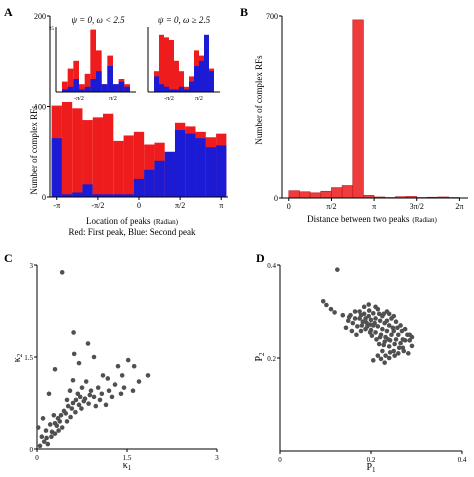 Image resolution: width=474 pixels, height=477 pixels. What do you see at coordinates (462, 460) in the screenshot?
I see `panel-d-x-tick-label: 0.4` at bounding box center [462, 460].